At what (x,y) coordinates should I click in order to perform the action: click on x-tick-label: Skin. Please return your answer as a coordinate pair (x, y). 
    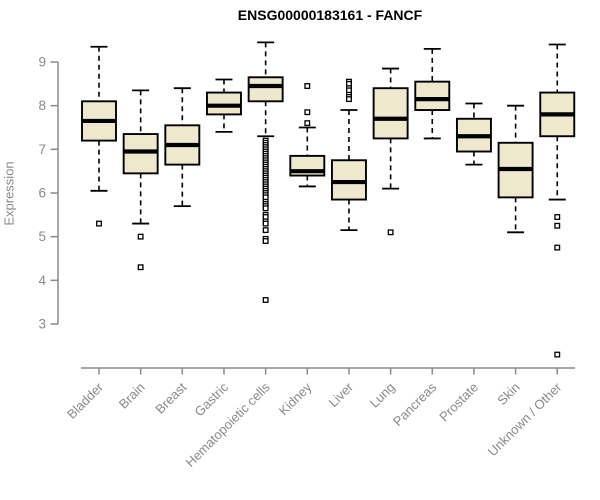
    Looking at the image, I should click on (508, 394).